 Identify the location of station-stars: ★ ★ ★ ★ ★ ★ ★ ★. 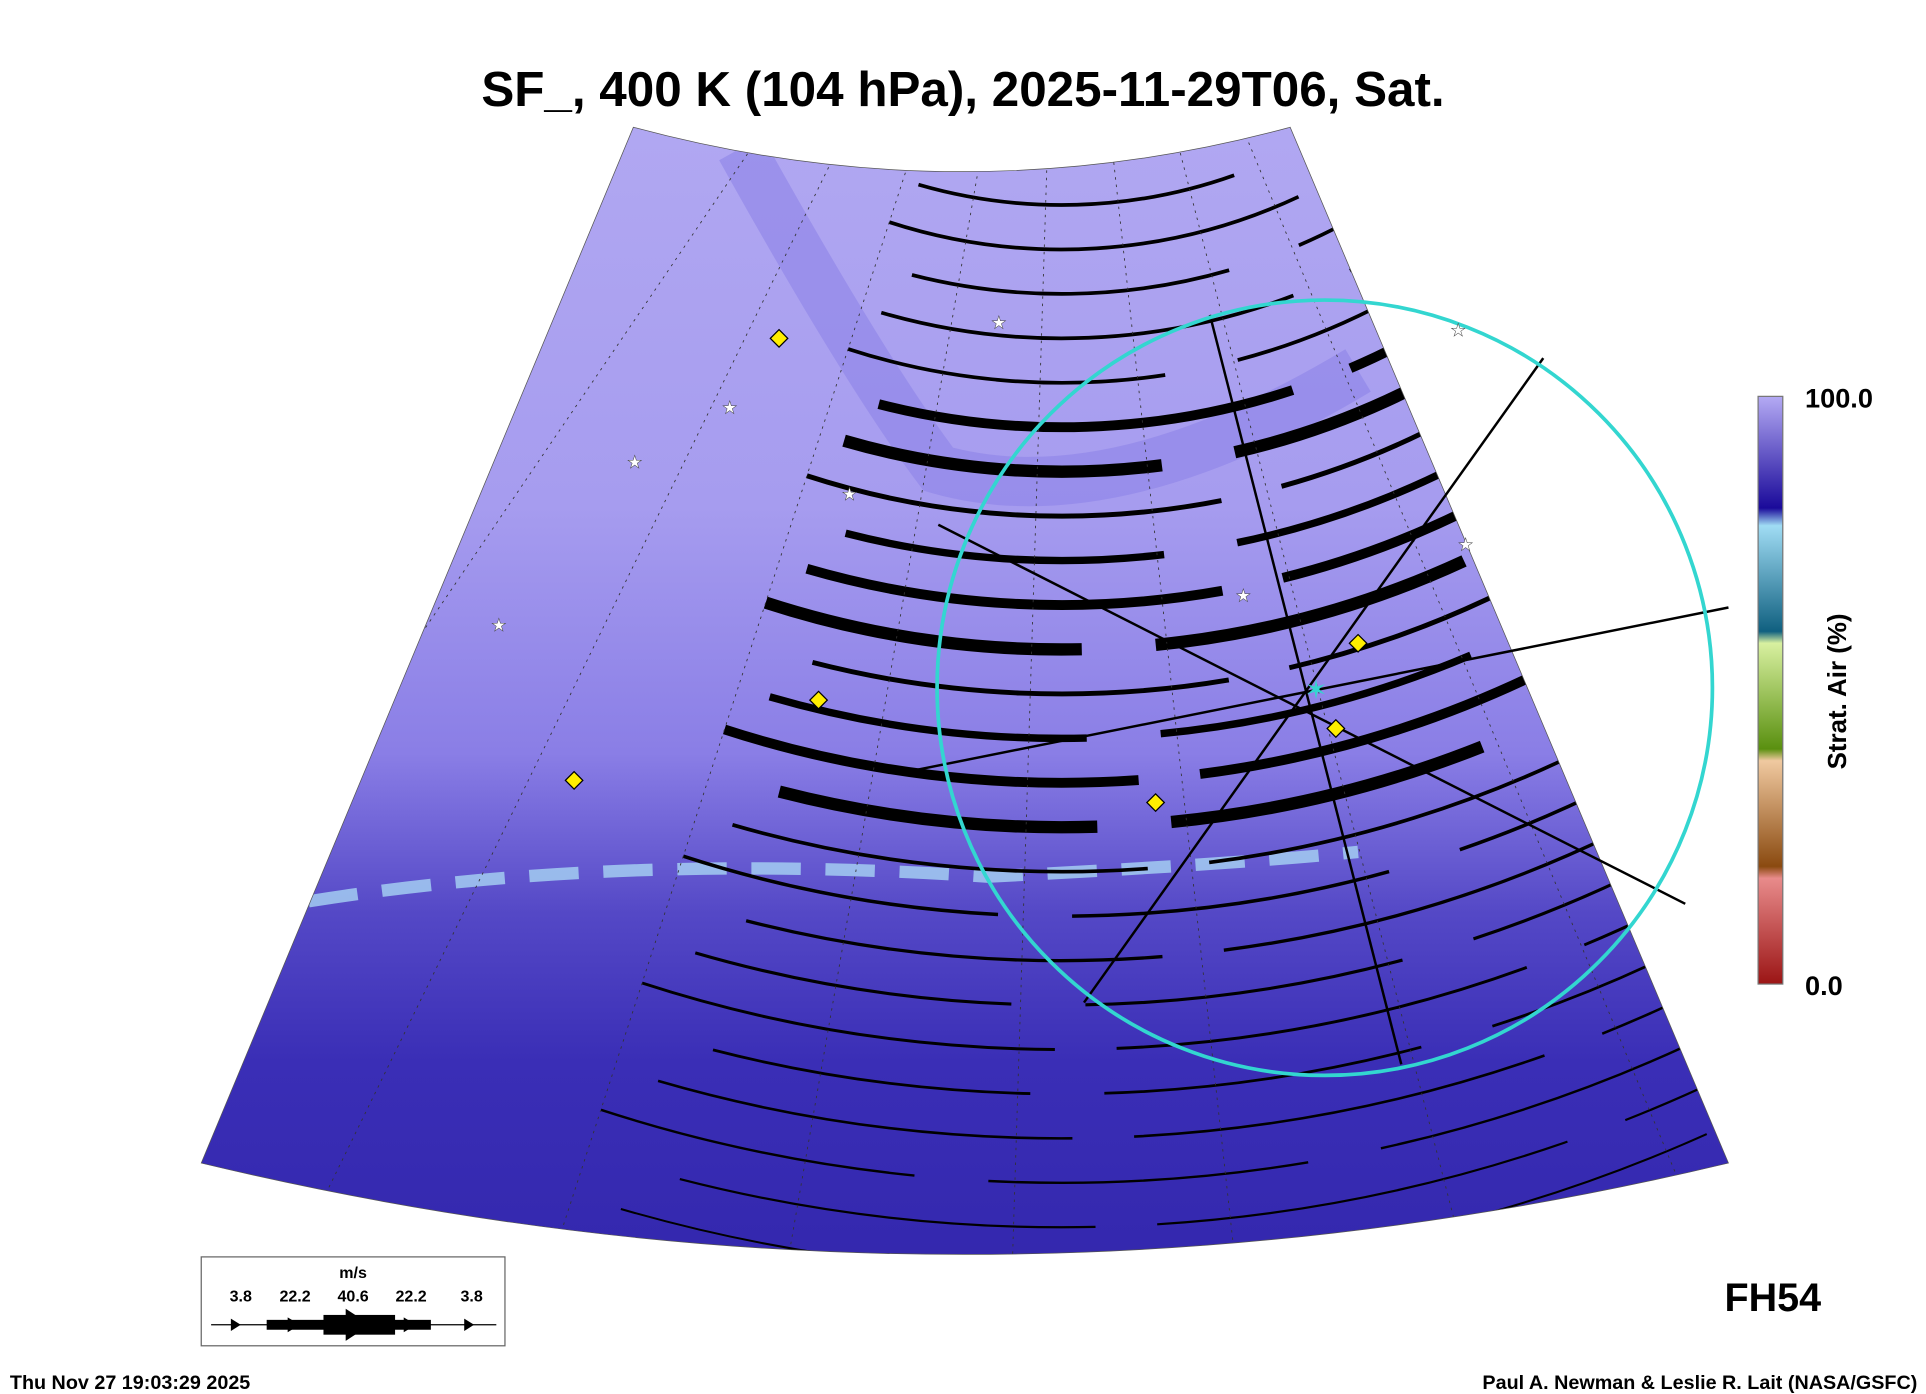
(982, 473).